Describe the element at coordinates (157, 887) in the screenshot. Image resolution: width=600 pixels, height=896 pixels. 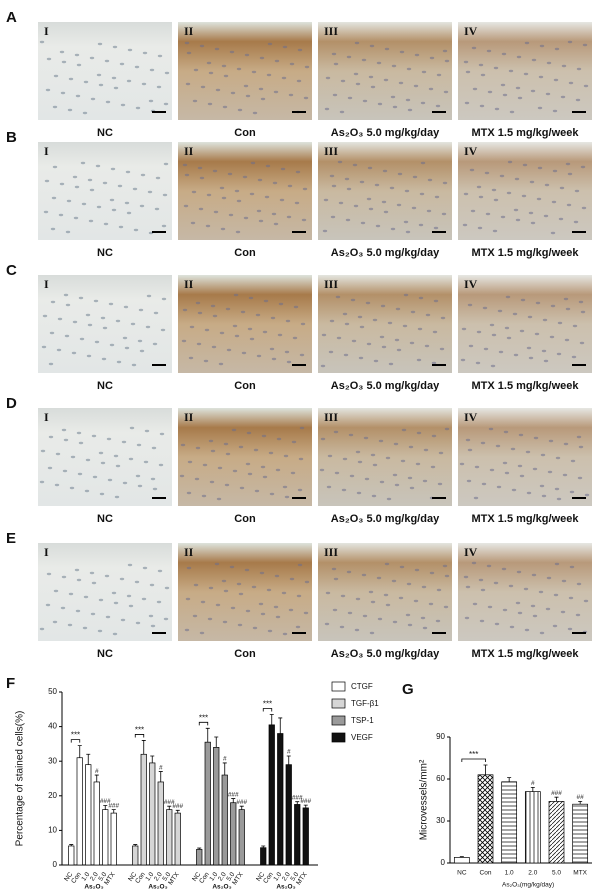
I see `group-label: As₂O₃` at that location.